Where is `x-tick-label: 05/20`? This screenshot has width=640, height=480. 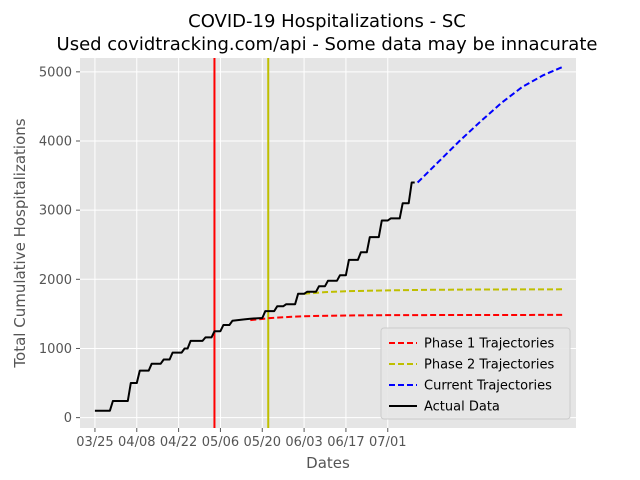
x-tick-label: 05/20 is located at coordinates (262, 442).